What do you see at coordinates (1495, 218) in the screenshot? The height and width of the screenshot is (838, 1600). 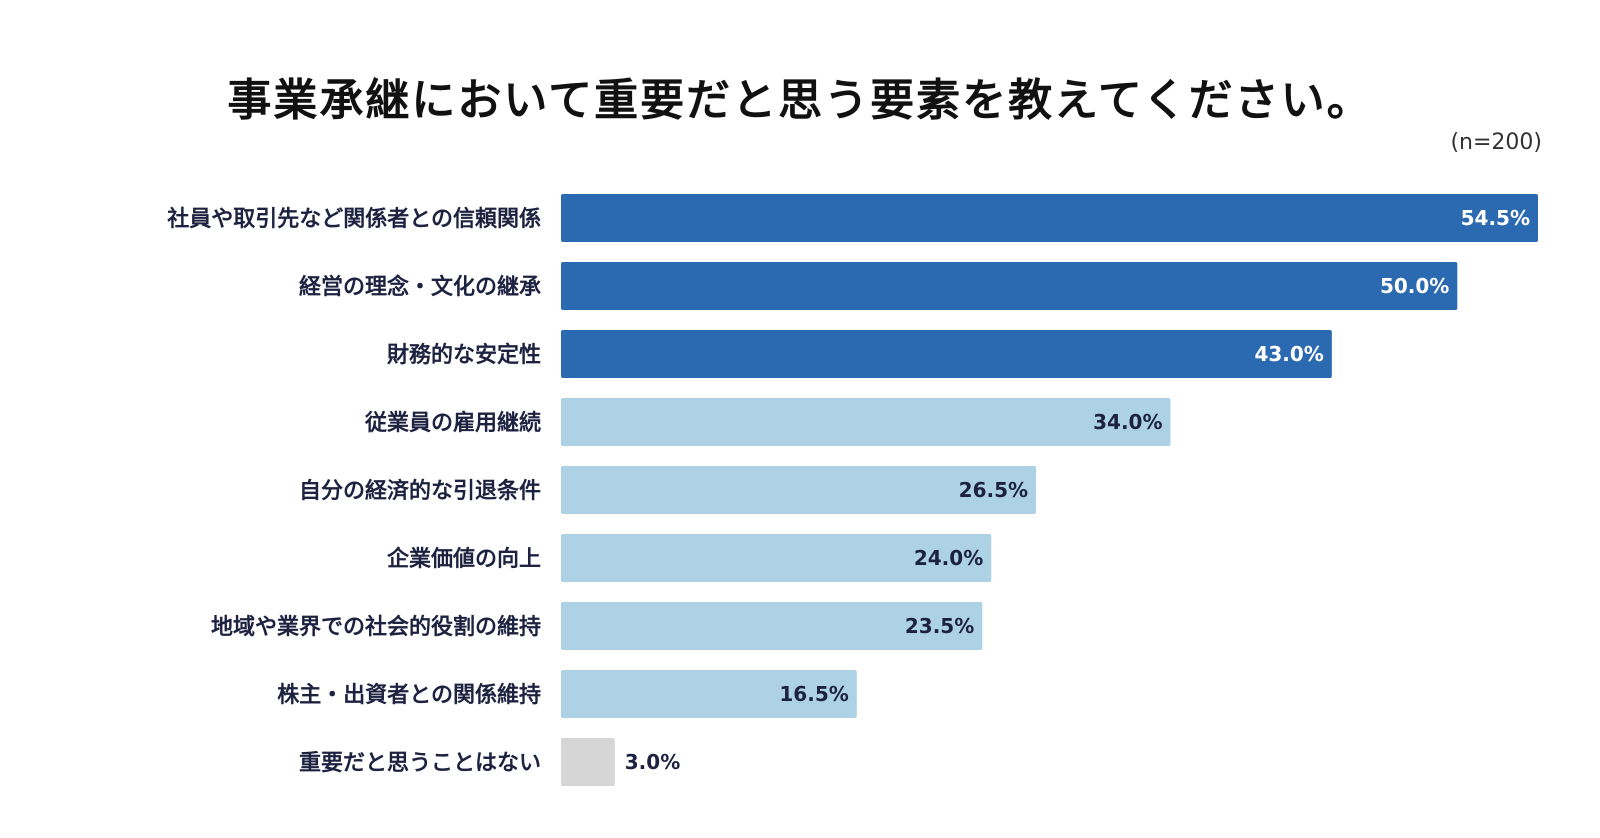 I see `value-label: 54.5%` at bounding box center [1495, 218].